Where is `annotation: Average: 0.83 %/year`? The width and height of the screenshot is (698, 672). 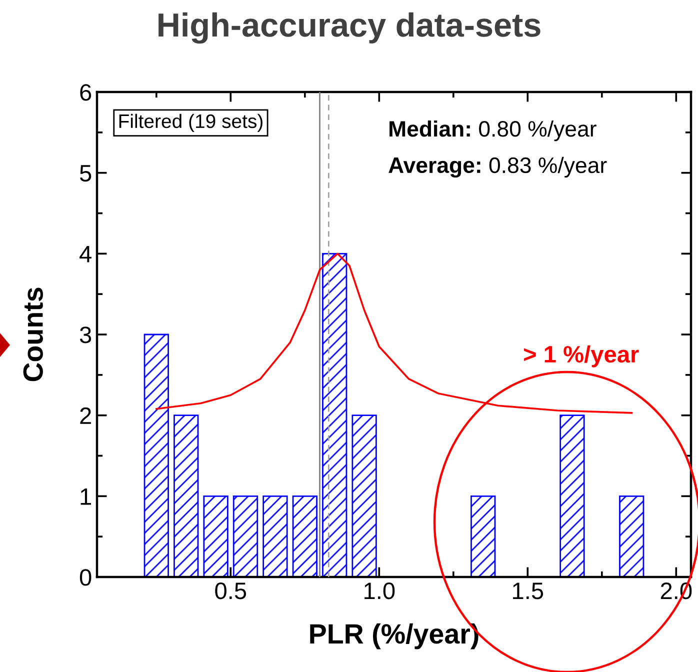 annotation: Average: 0.83 %/year is located at coordinates (497, 167).